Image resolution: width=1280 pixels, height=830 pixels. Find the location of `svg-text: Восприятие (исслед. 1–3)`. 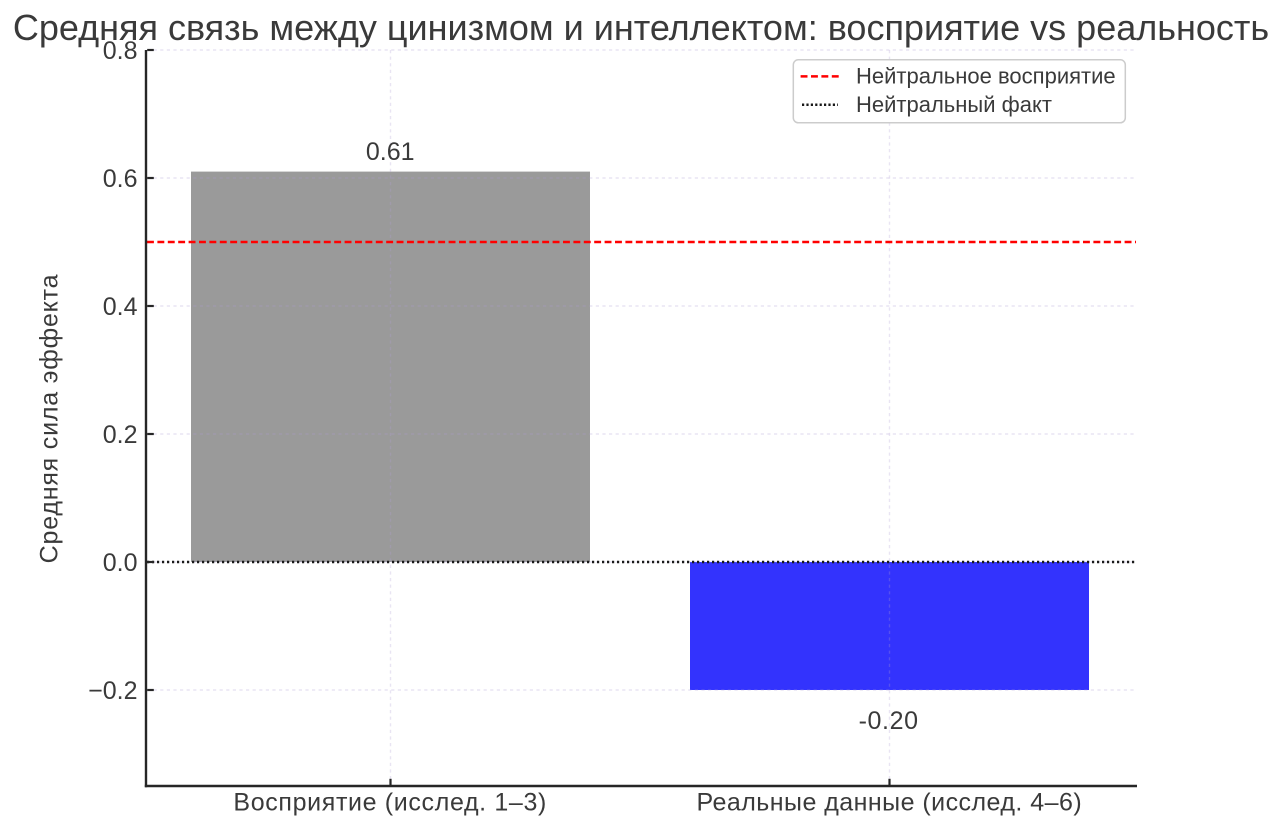

svg-text: Восприятие (исслед. 1–3) is located at coordinates (390, 802).